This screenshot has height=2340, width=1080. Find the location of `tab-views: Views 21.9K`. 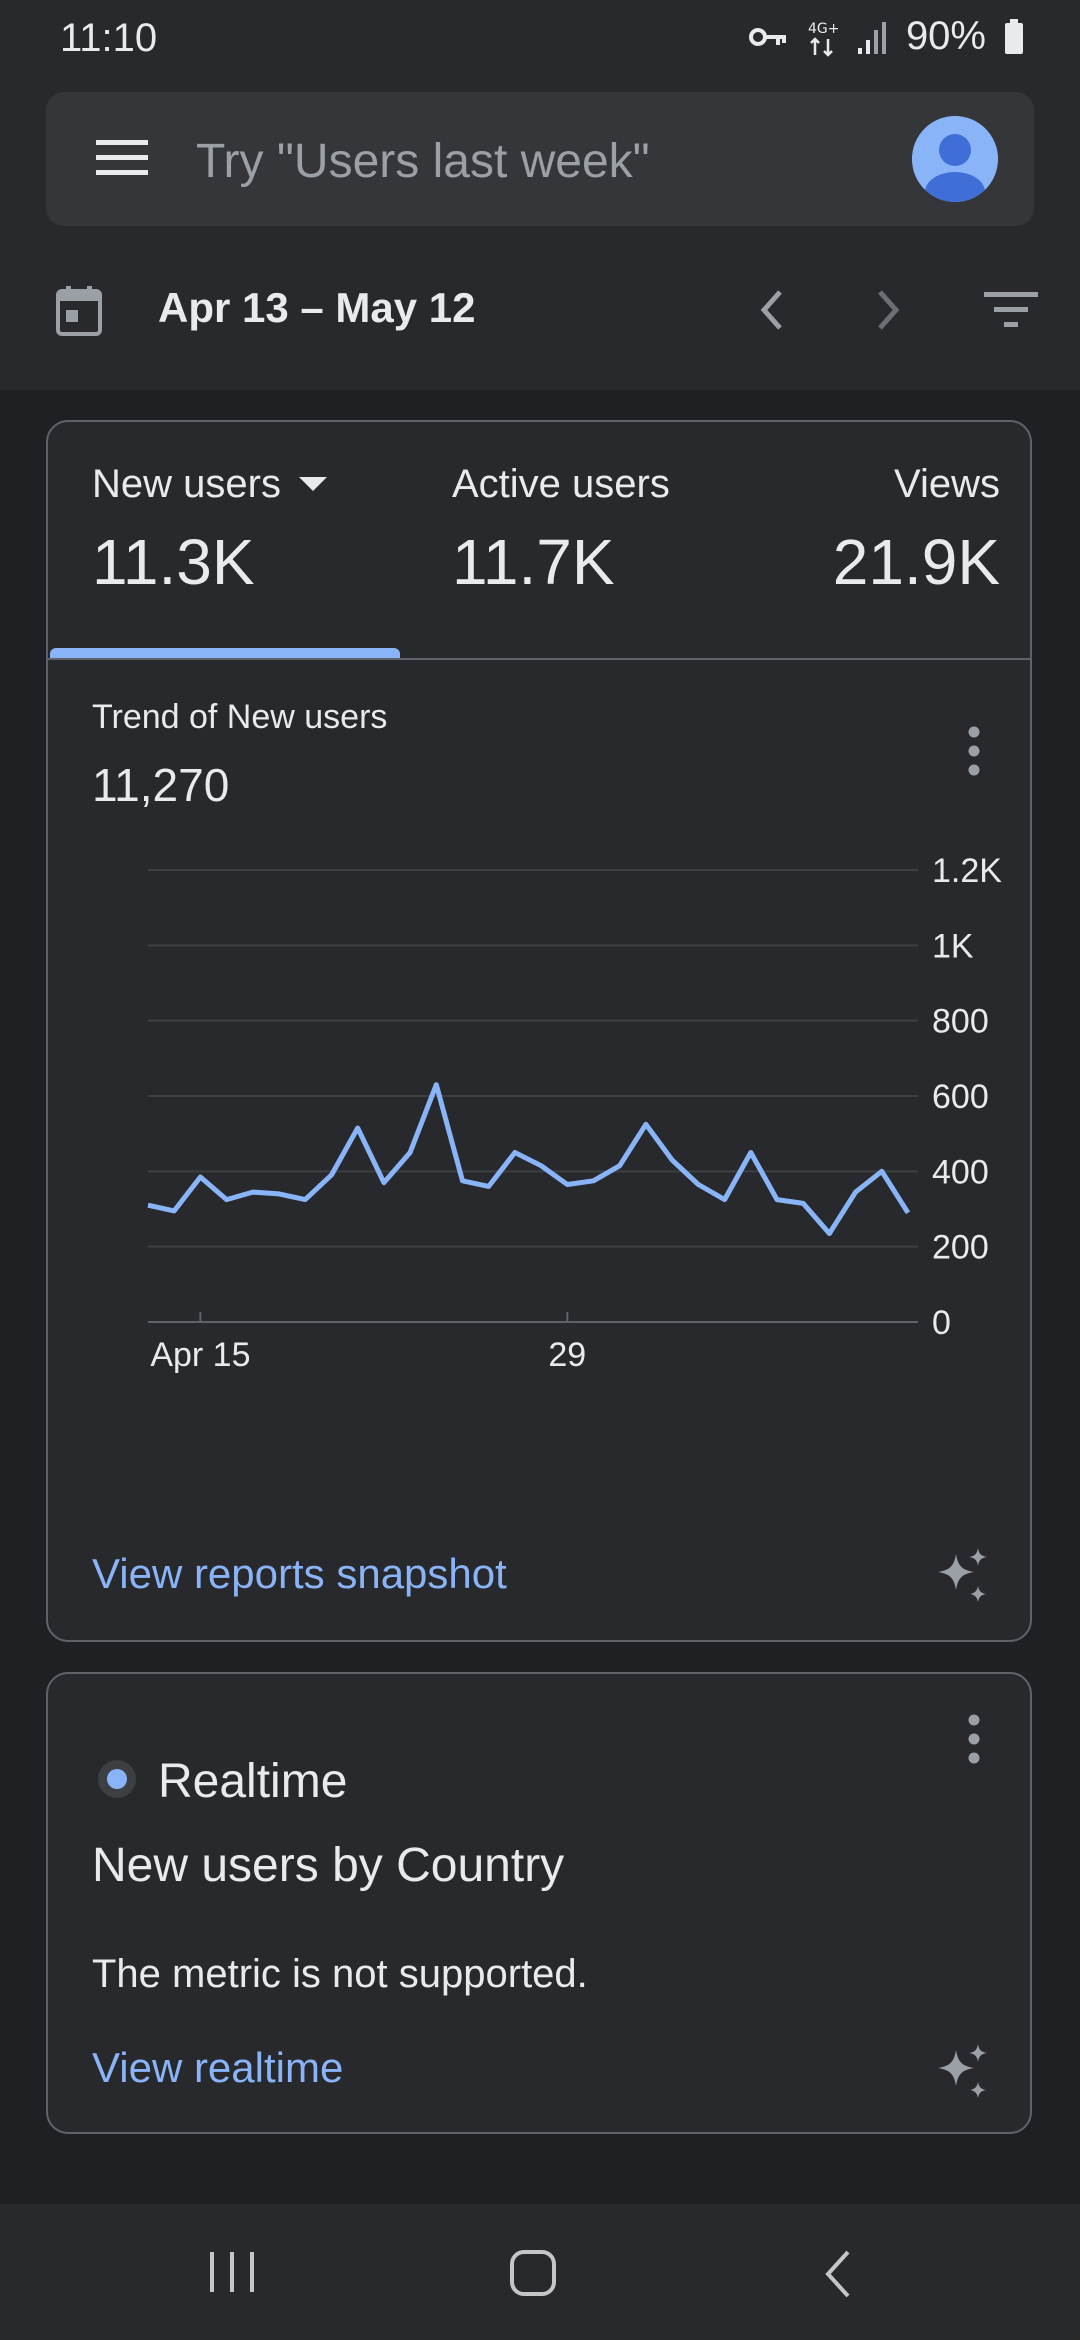

tab-views: Views 21.9K is located at coordinates (916, 530).